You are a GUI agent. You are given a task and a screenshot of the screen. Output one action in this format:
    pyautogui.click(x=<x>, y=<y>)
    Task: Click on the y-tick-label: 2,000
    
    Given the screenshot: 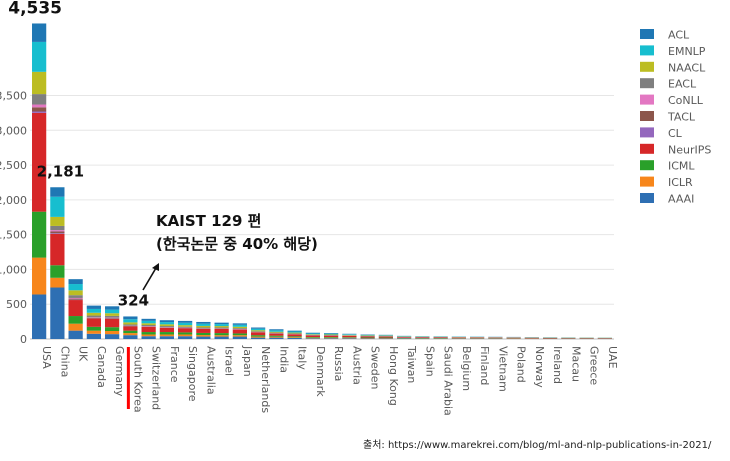 What is the action you would take?
    pyautogui.click(x=13, y=200)
    